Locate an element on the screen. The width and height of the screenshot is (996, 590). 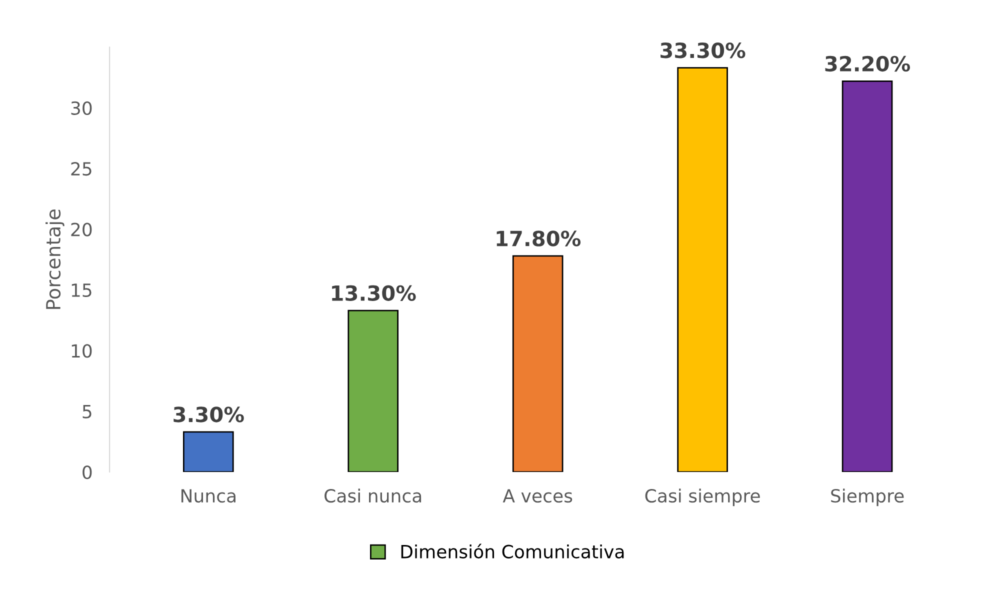
x-tick-label: Siempre is located at coordinates (867, 497).